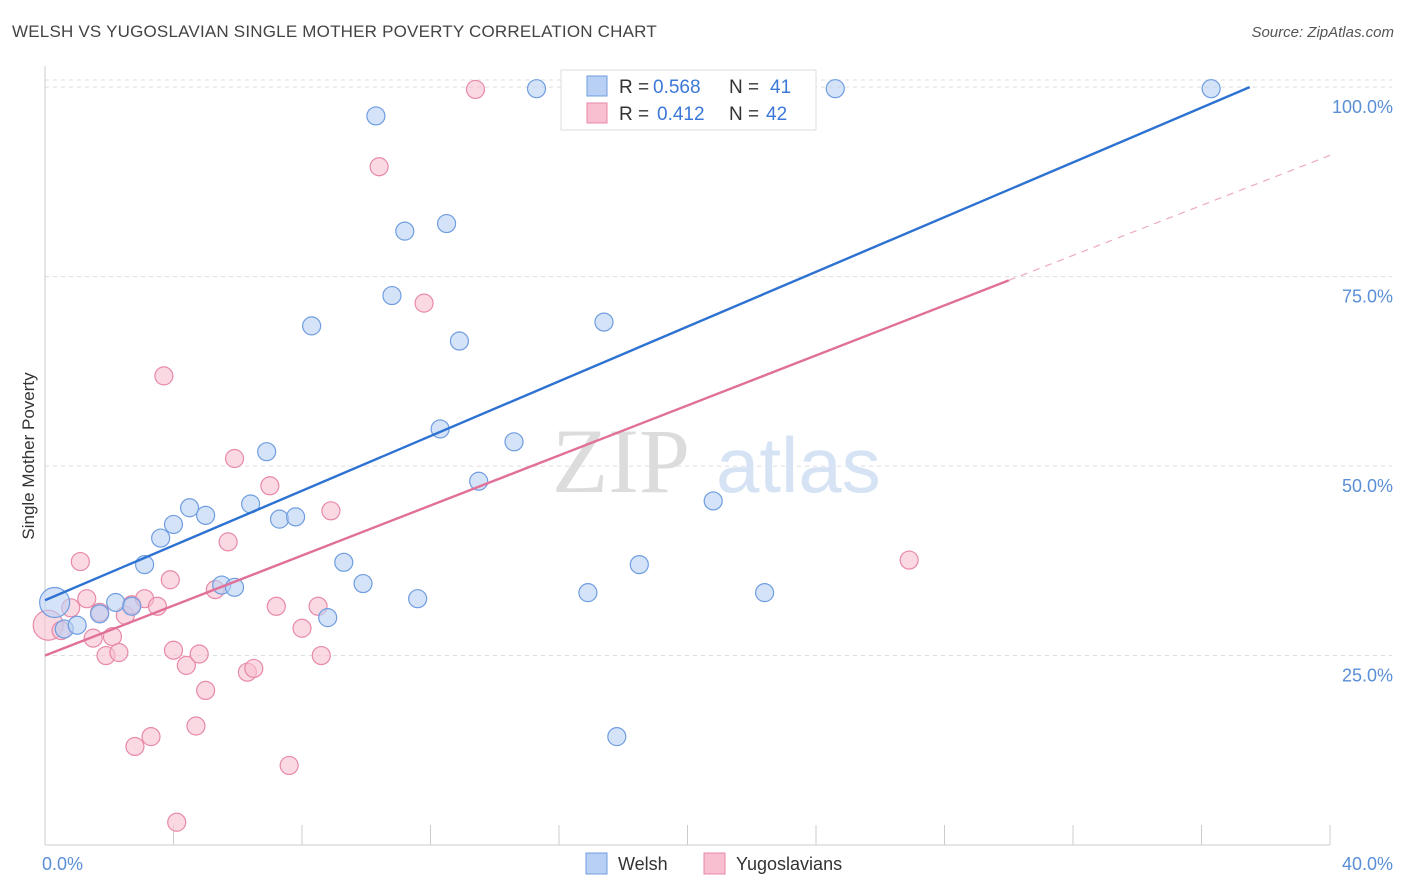  Describe the element at coordinates (677, 87) in the screenshot. I see `legend-welsh-r-value: 0.568` at that location.